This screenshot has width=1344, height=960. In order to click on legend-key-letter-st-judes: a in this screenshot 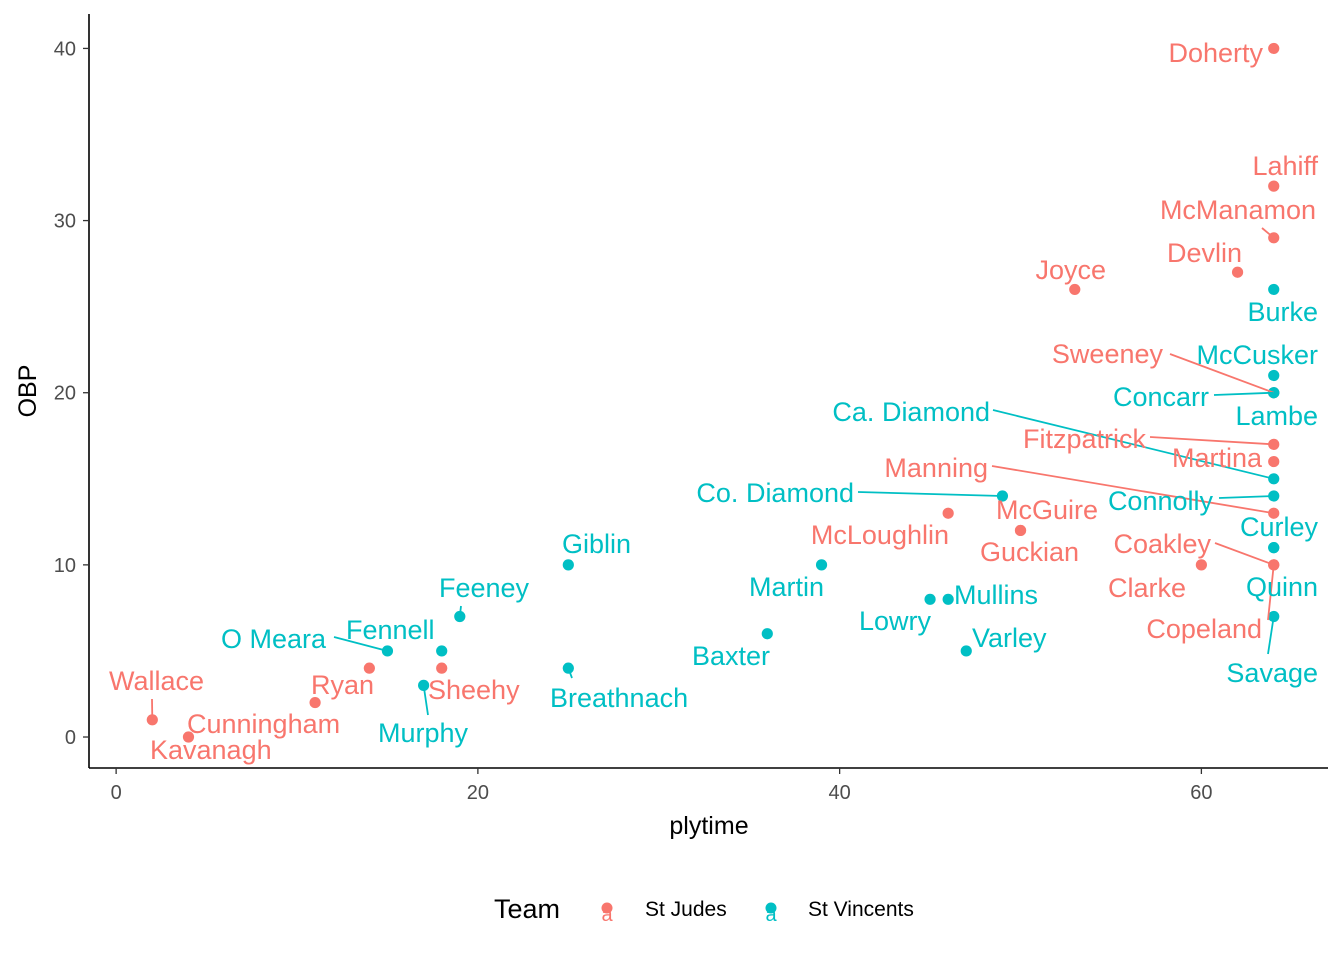, I will do `click(607, 915)`.